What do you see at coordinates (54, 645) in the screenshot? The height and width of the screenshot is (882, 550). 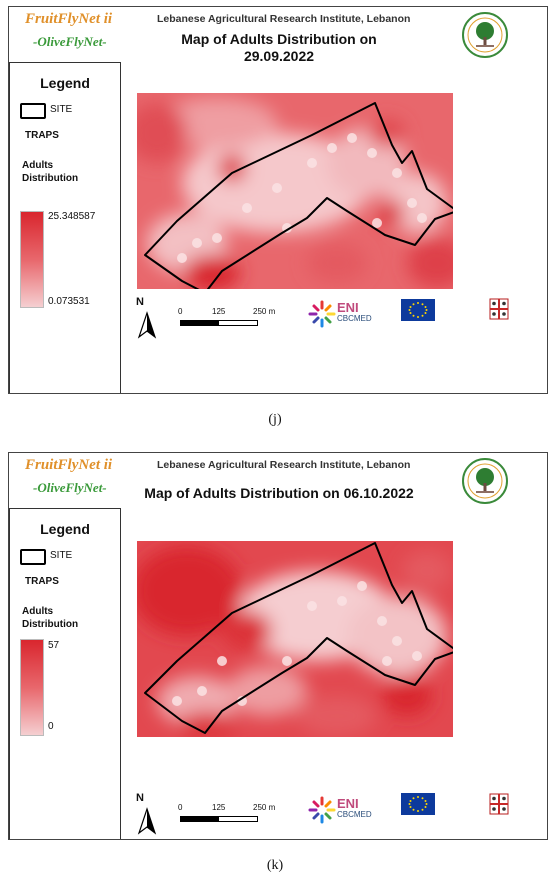 I see `ramp-max-label: 57` at bounding box center [54, 645].